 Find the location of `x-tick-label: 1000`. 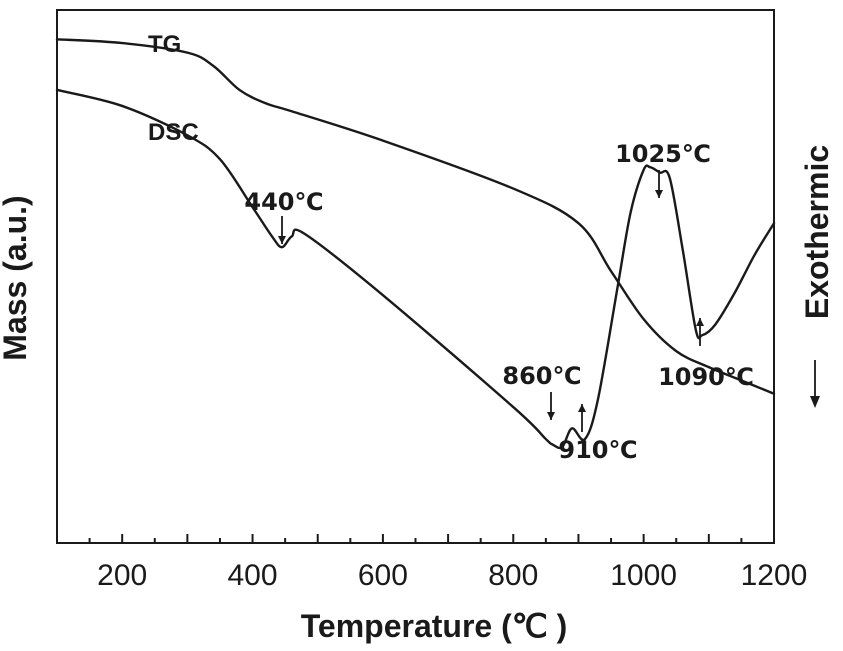

x-tick-label: 1000 is located at coordinates (643, 575).